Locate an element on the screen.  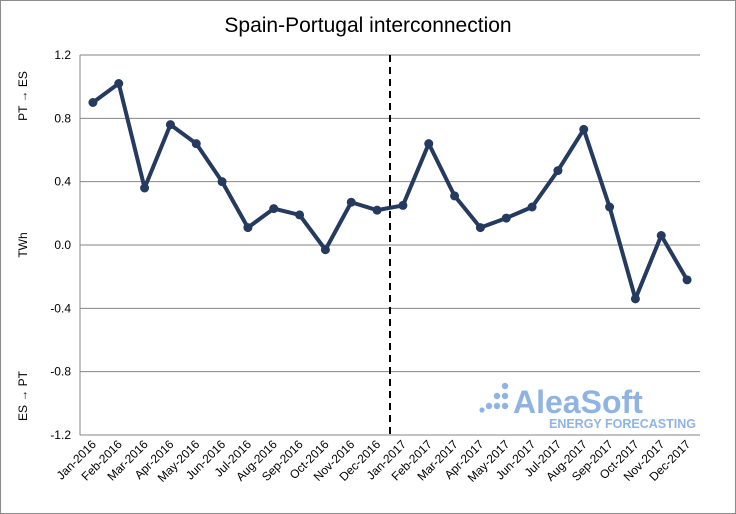
y-tick-label: 0.0 is located at coordinates (62, 245).